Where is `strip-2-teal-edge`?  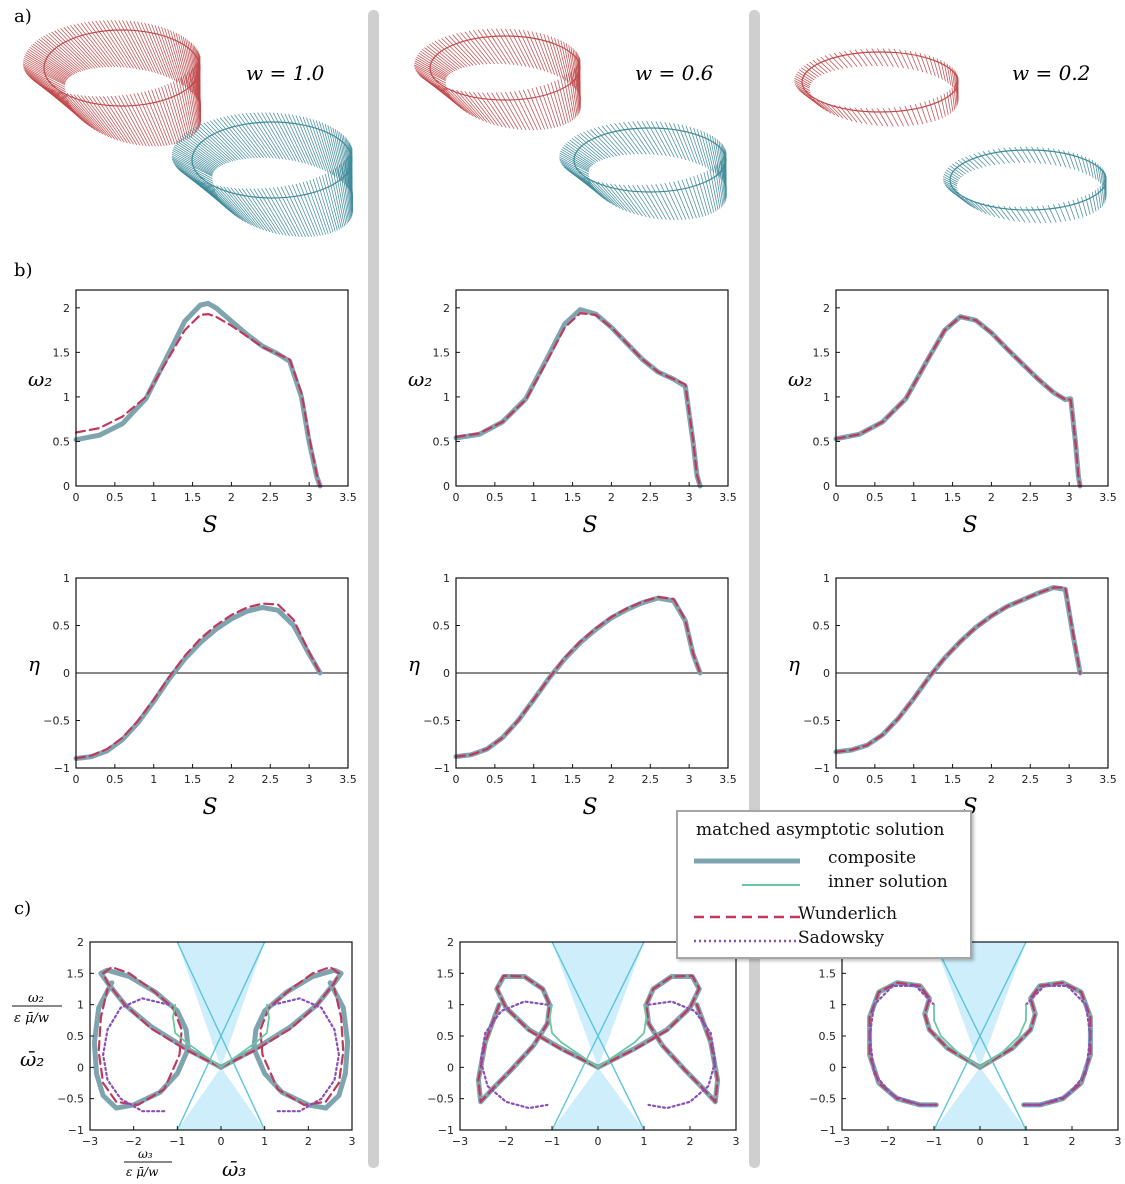 strip-2-teal-edge is located at coordinates (650, 160).